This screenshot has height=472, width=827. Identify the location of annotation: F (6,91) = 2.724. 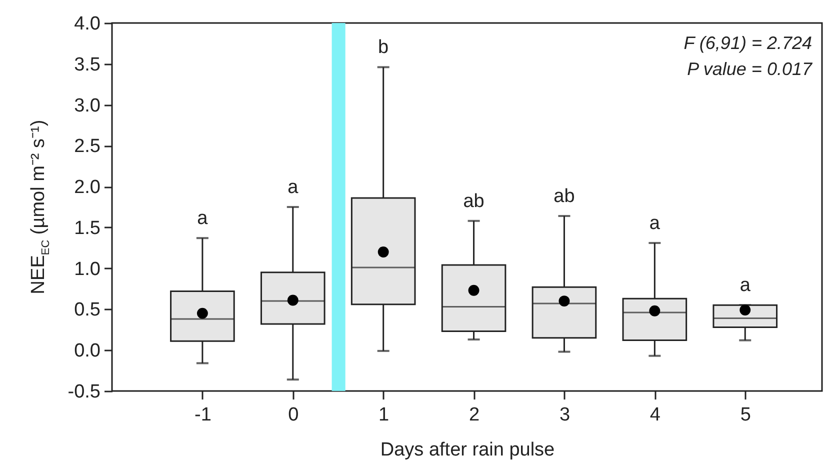
(748, 43).